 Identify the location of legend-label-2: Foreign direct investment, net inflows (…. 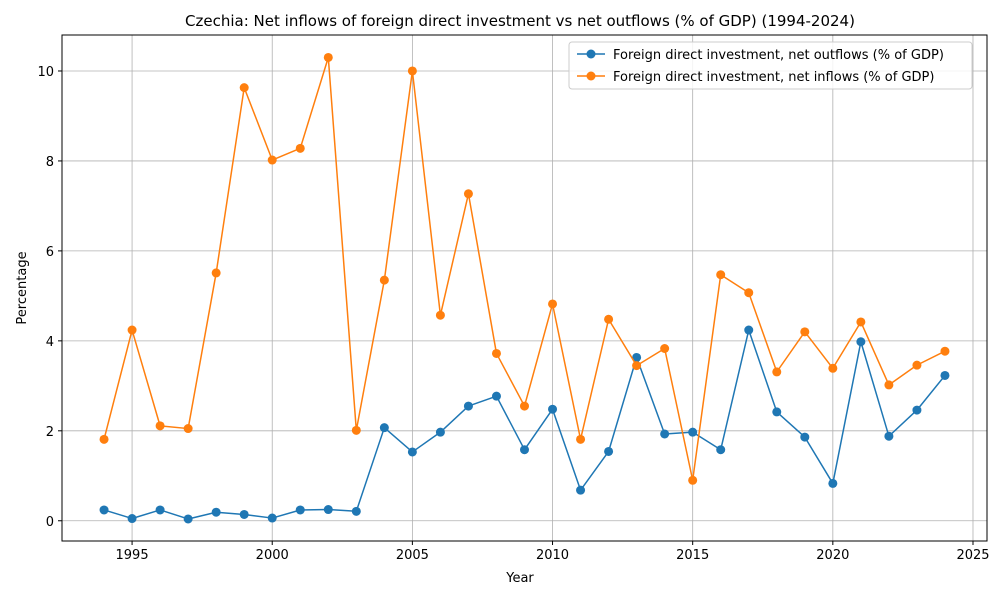
(773, 77).